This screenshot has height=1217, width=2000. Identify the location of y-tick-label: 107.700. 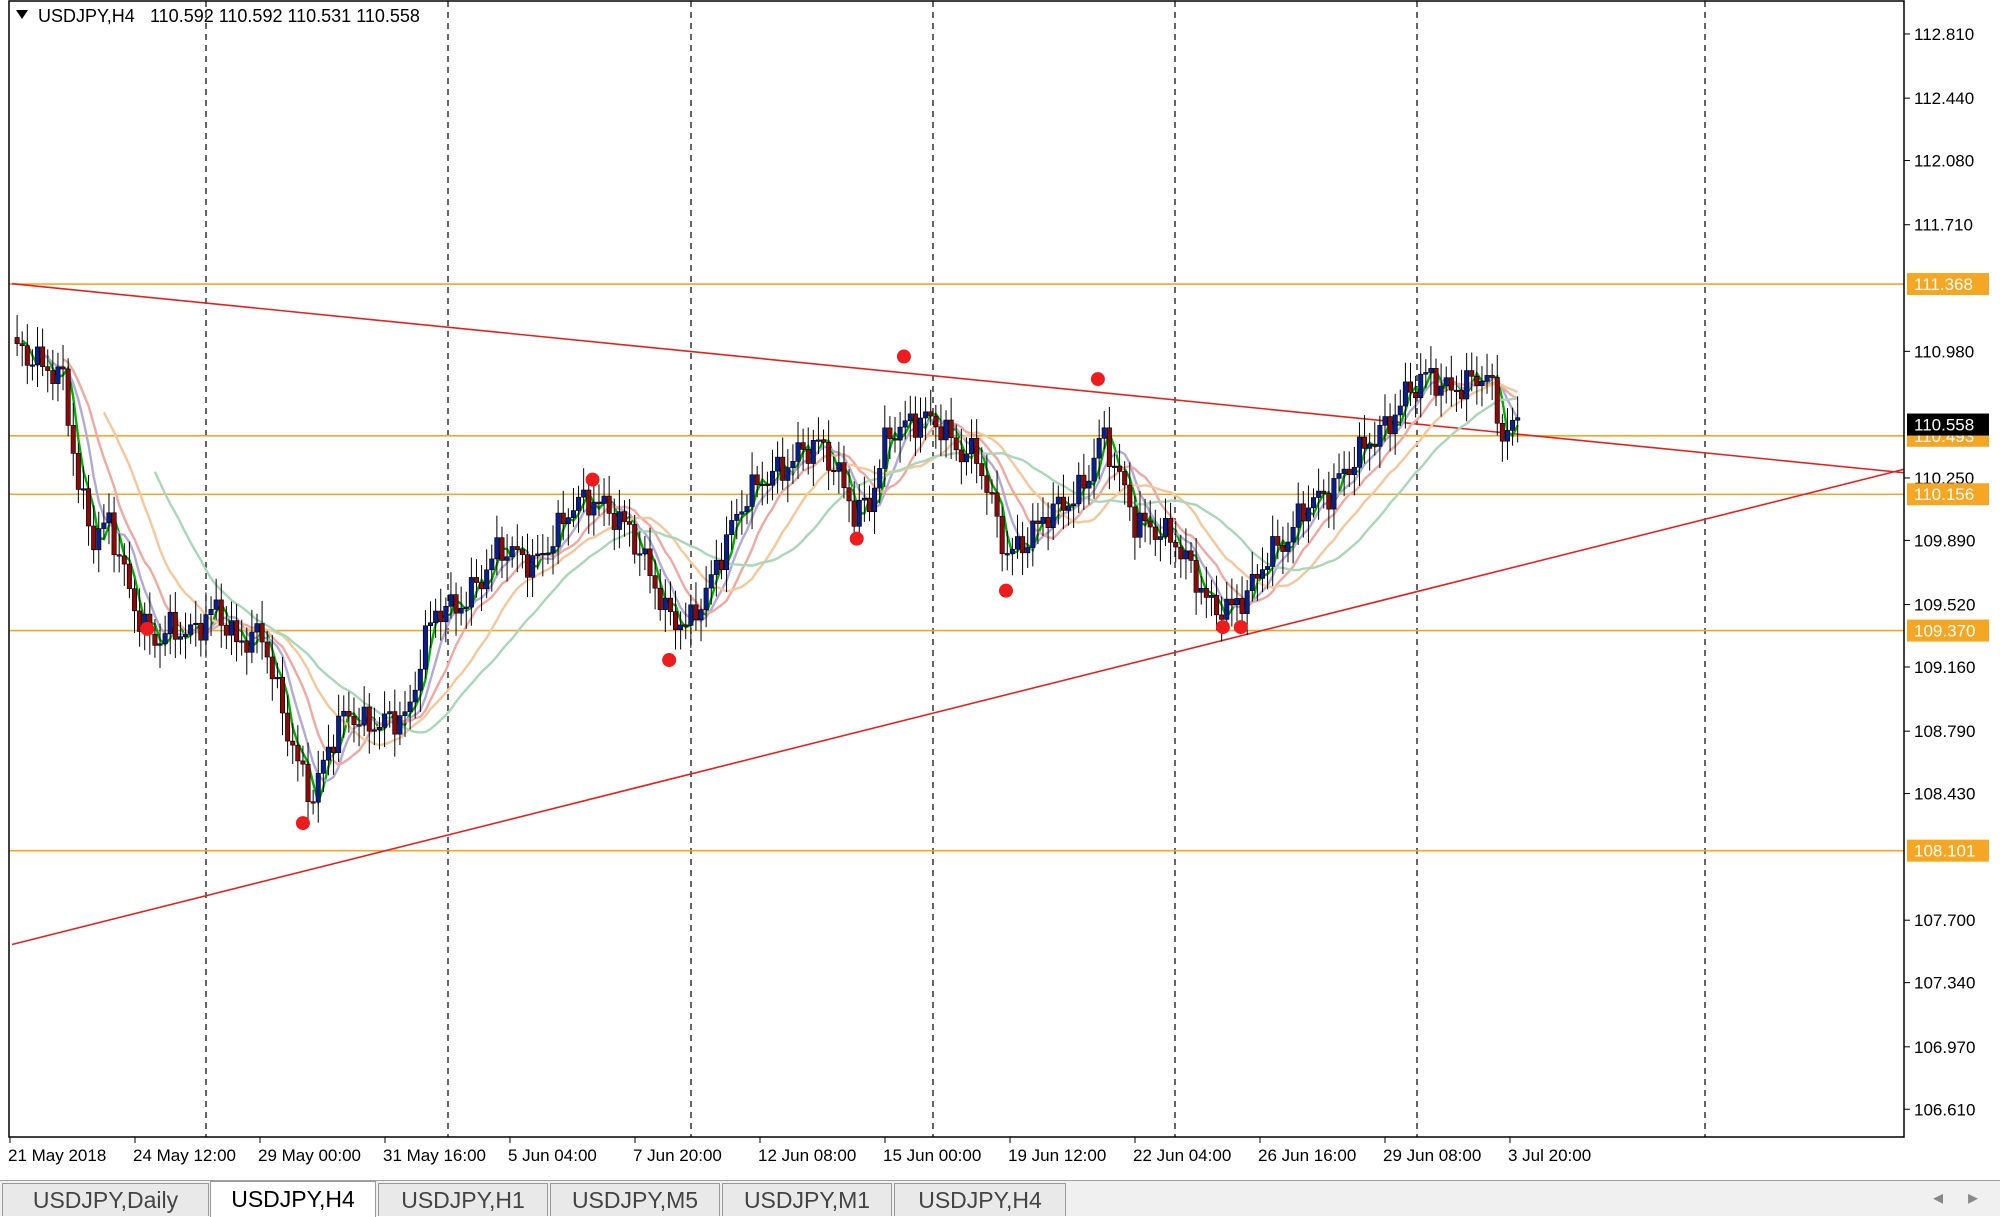
(1944, 920).